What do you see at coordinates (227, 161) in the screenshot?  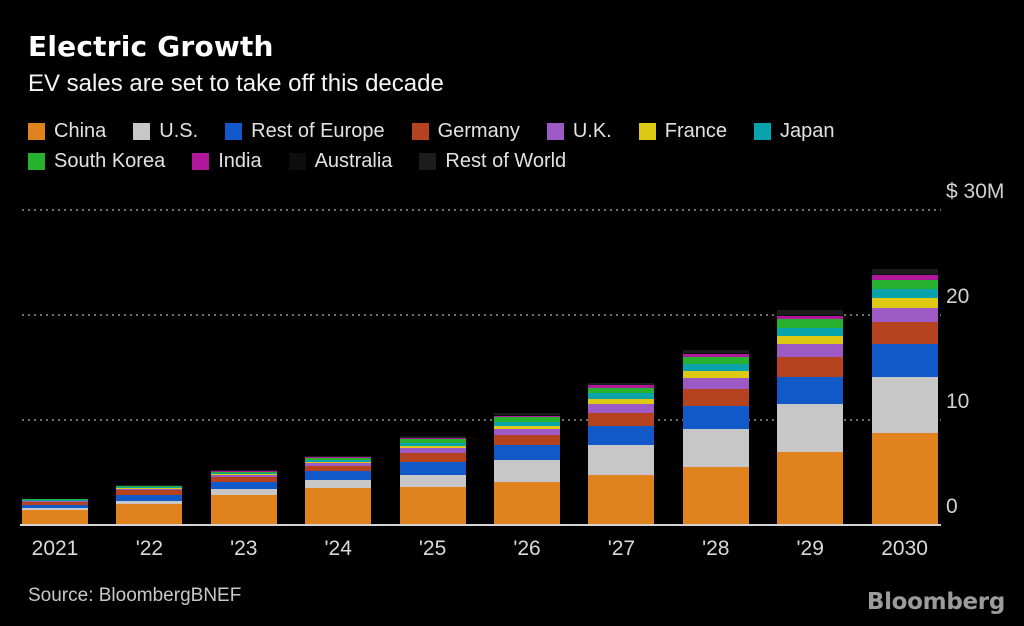 I see `legend-item-india: India` at bounding box center [227, 161].